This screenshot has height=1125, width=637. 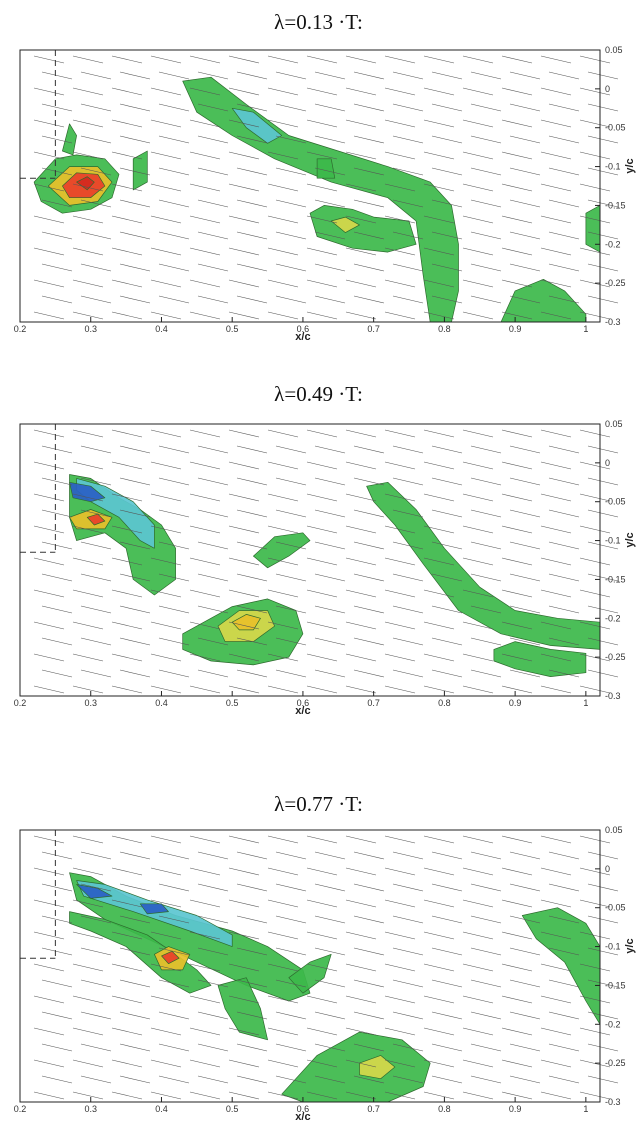 What do you see at coordinates (90, 1109) in the screenshot?
I see `x-tick-label: 0.3` at bounding box center [90, 1109].